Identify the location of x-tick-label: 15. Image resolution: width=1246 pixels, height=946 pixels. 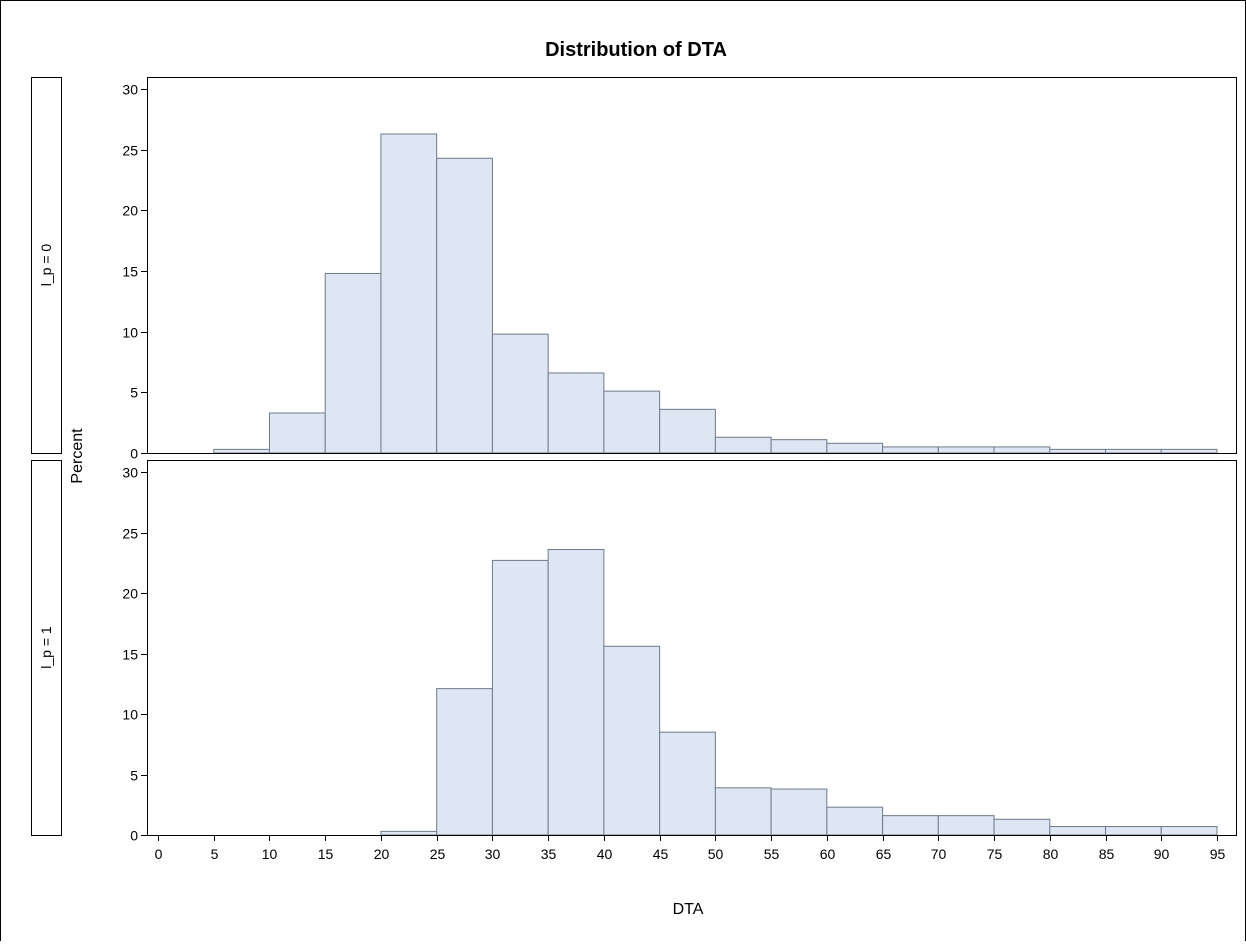
(326, 854).